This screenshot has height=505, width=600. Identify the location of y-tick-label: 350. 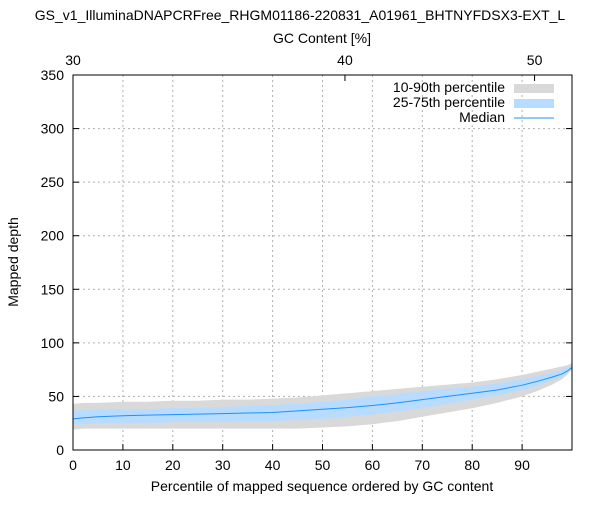
(53, 75).